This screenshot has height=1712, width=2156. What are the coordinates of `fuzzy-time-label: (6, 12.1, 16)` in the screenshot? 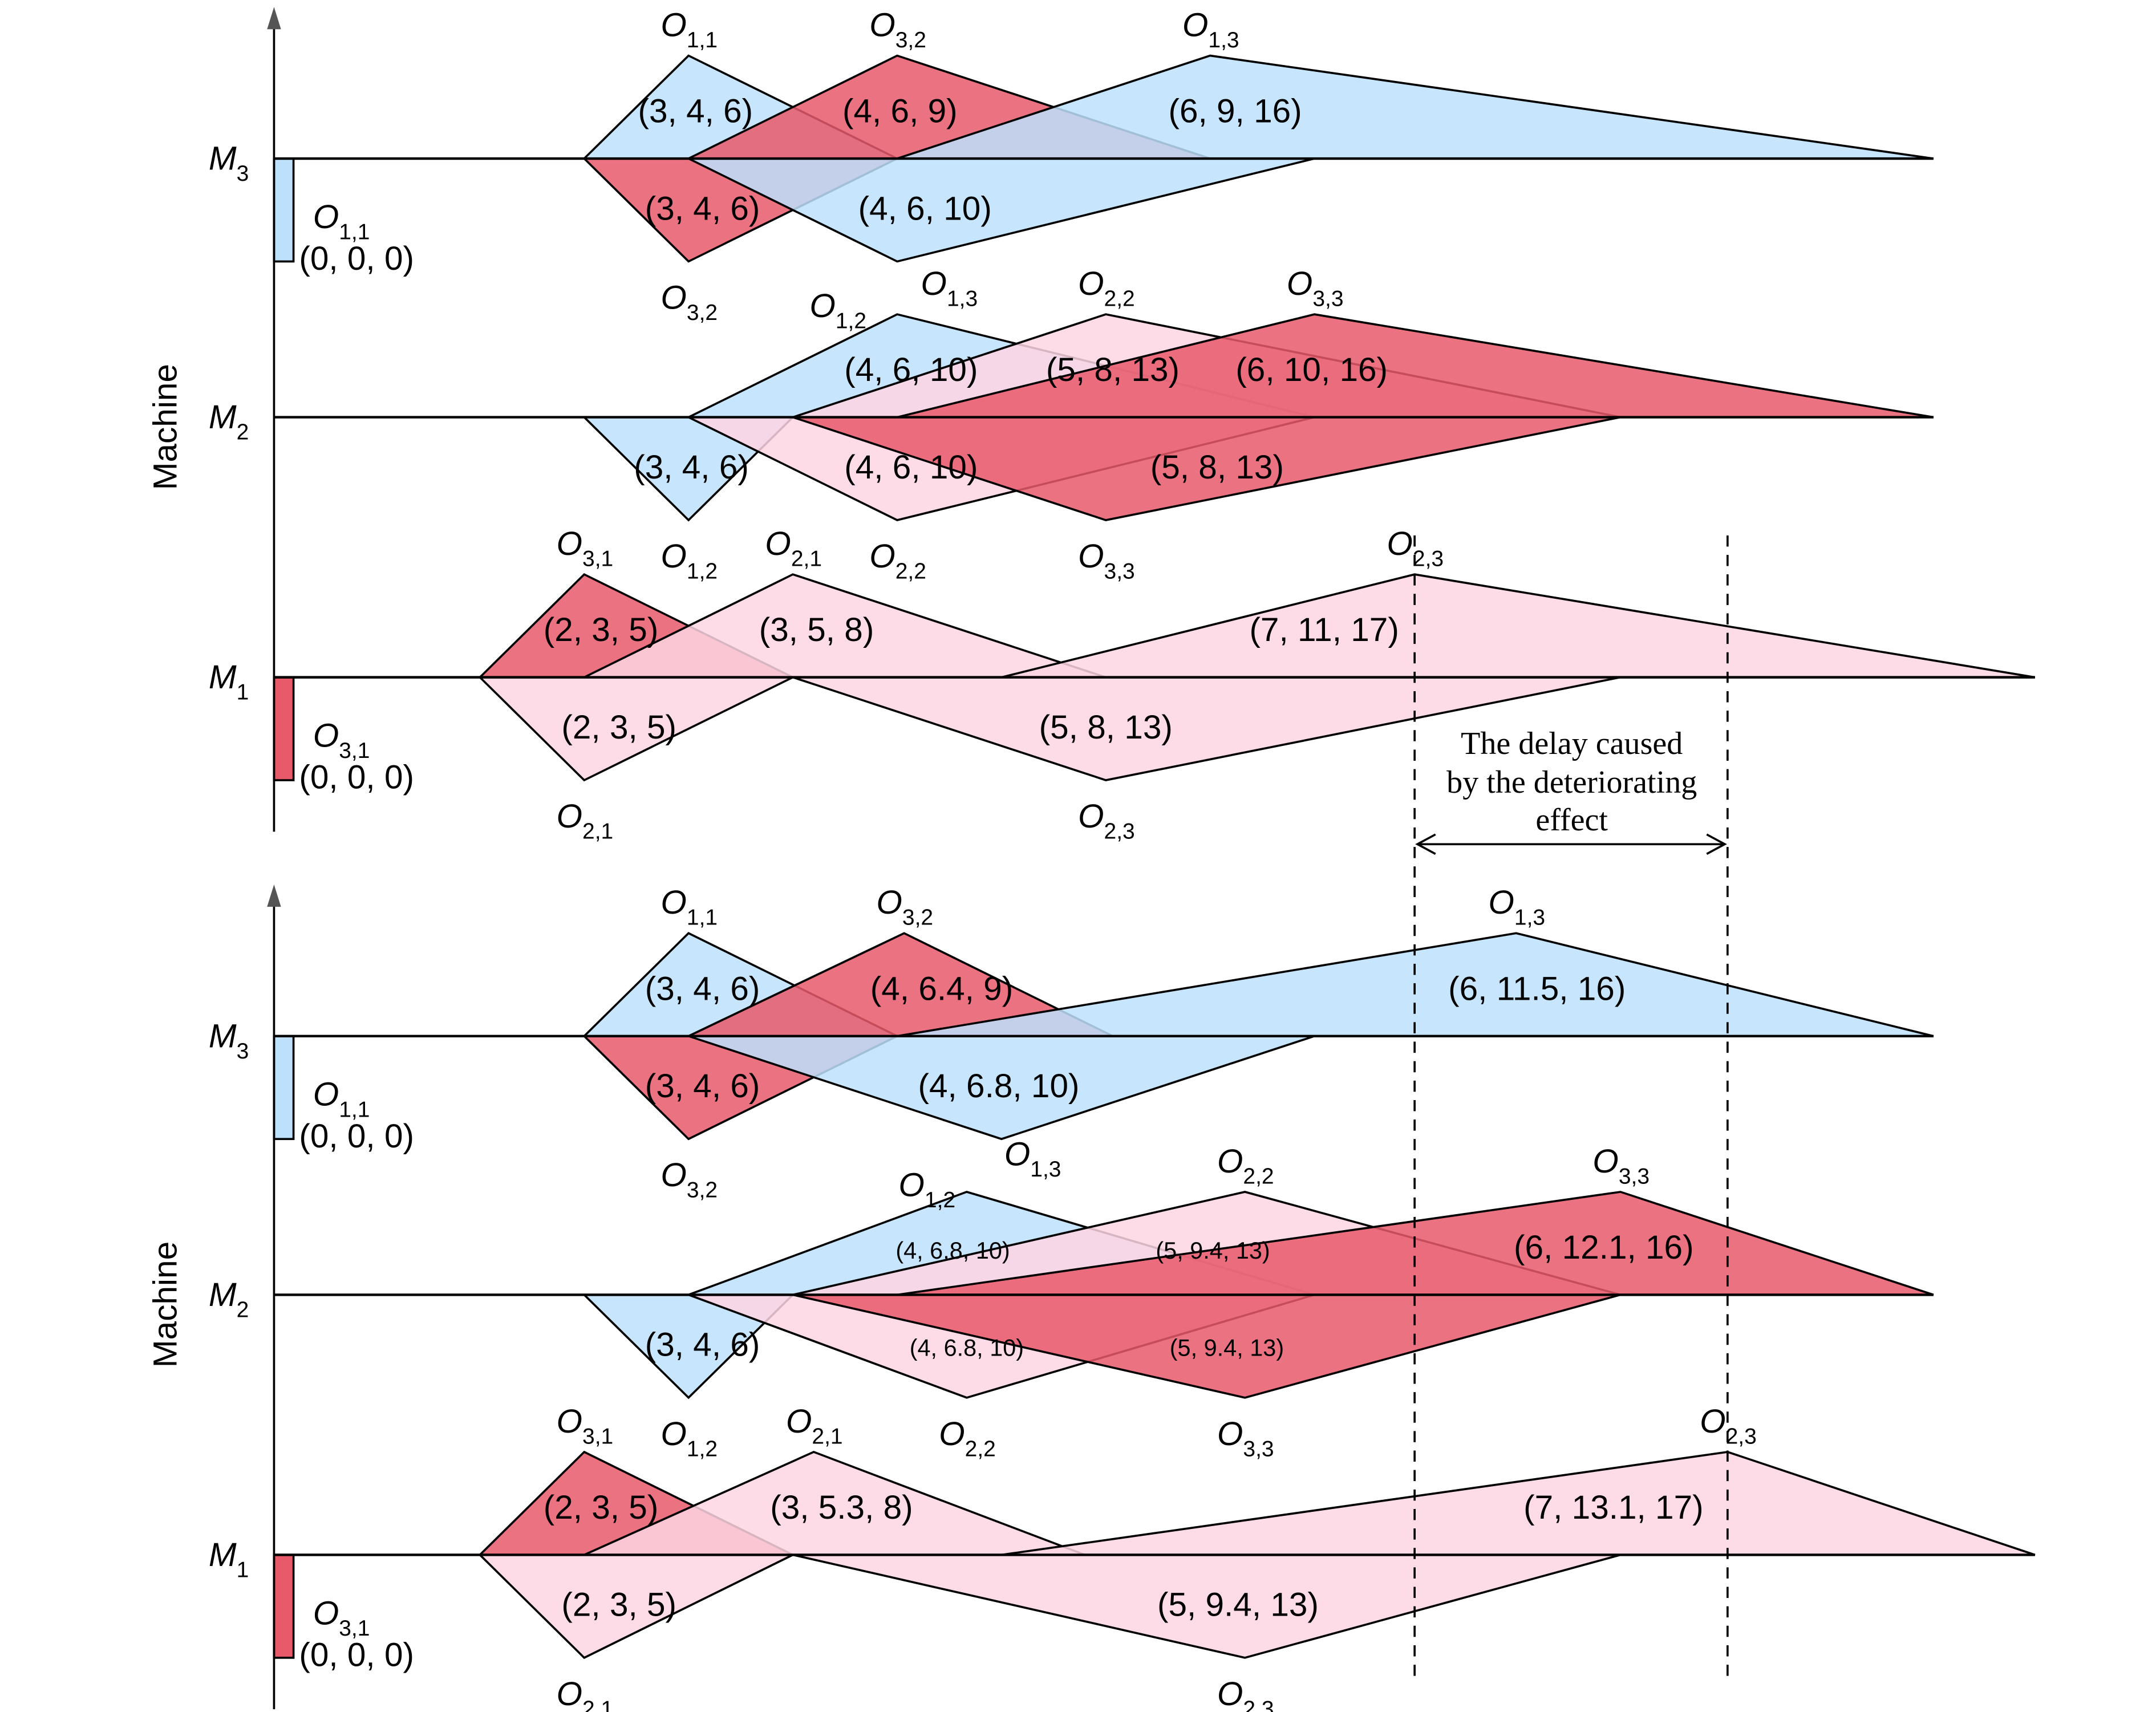 It's located at (1604, 1247).